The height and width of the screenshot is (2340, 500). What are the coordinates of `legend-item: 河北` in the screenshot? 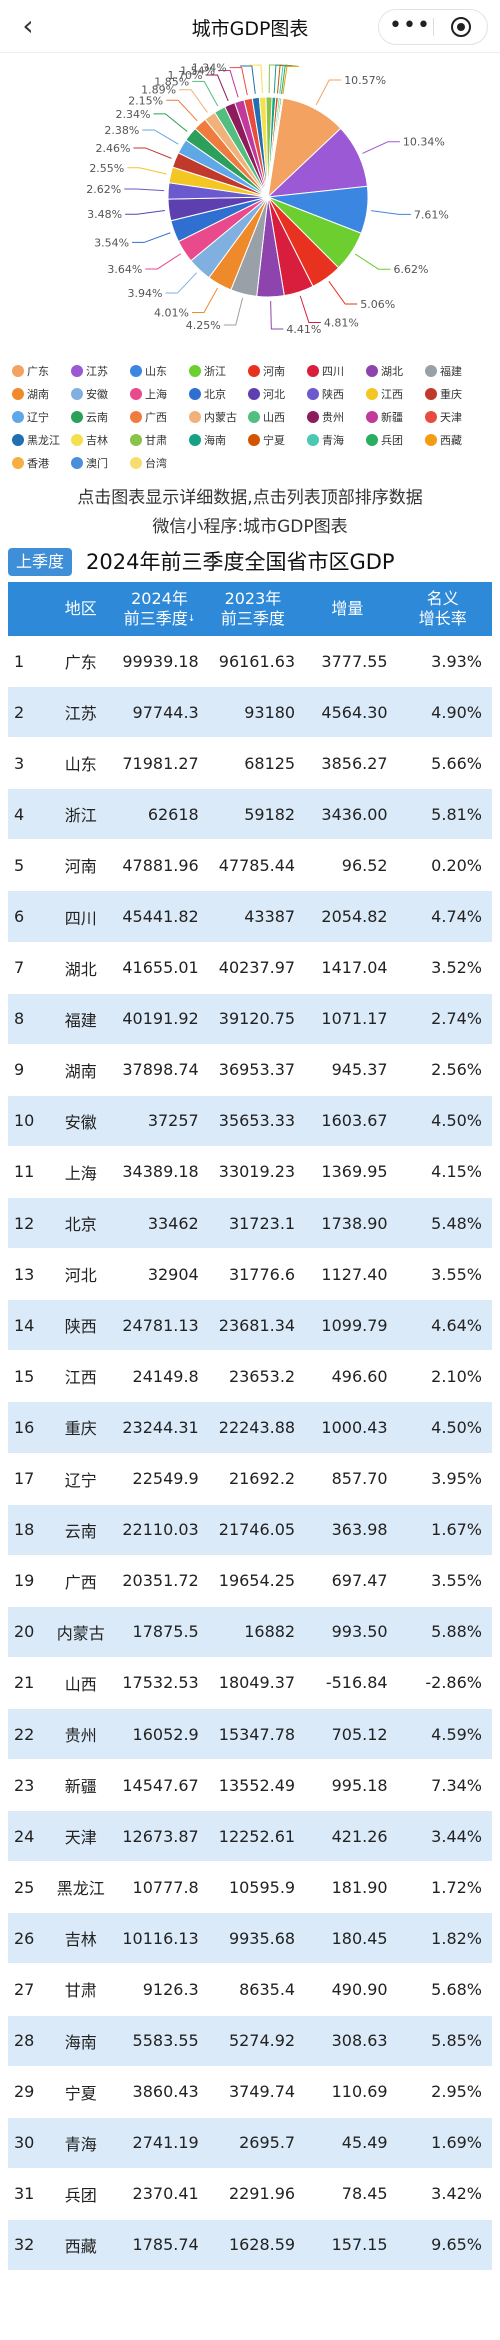 It's located at (277, 395).